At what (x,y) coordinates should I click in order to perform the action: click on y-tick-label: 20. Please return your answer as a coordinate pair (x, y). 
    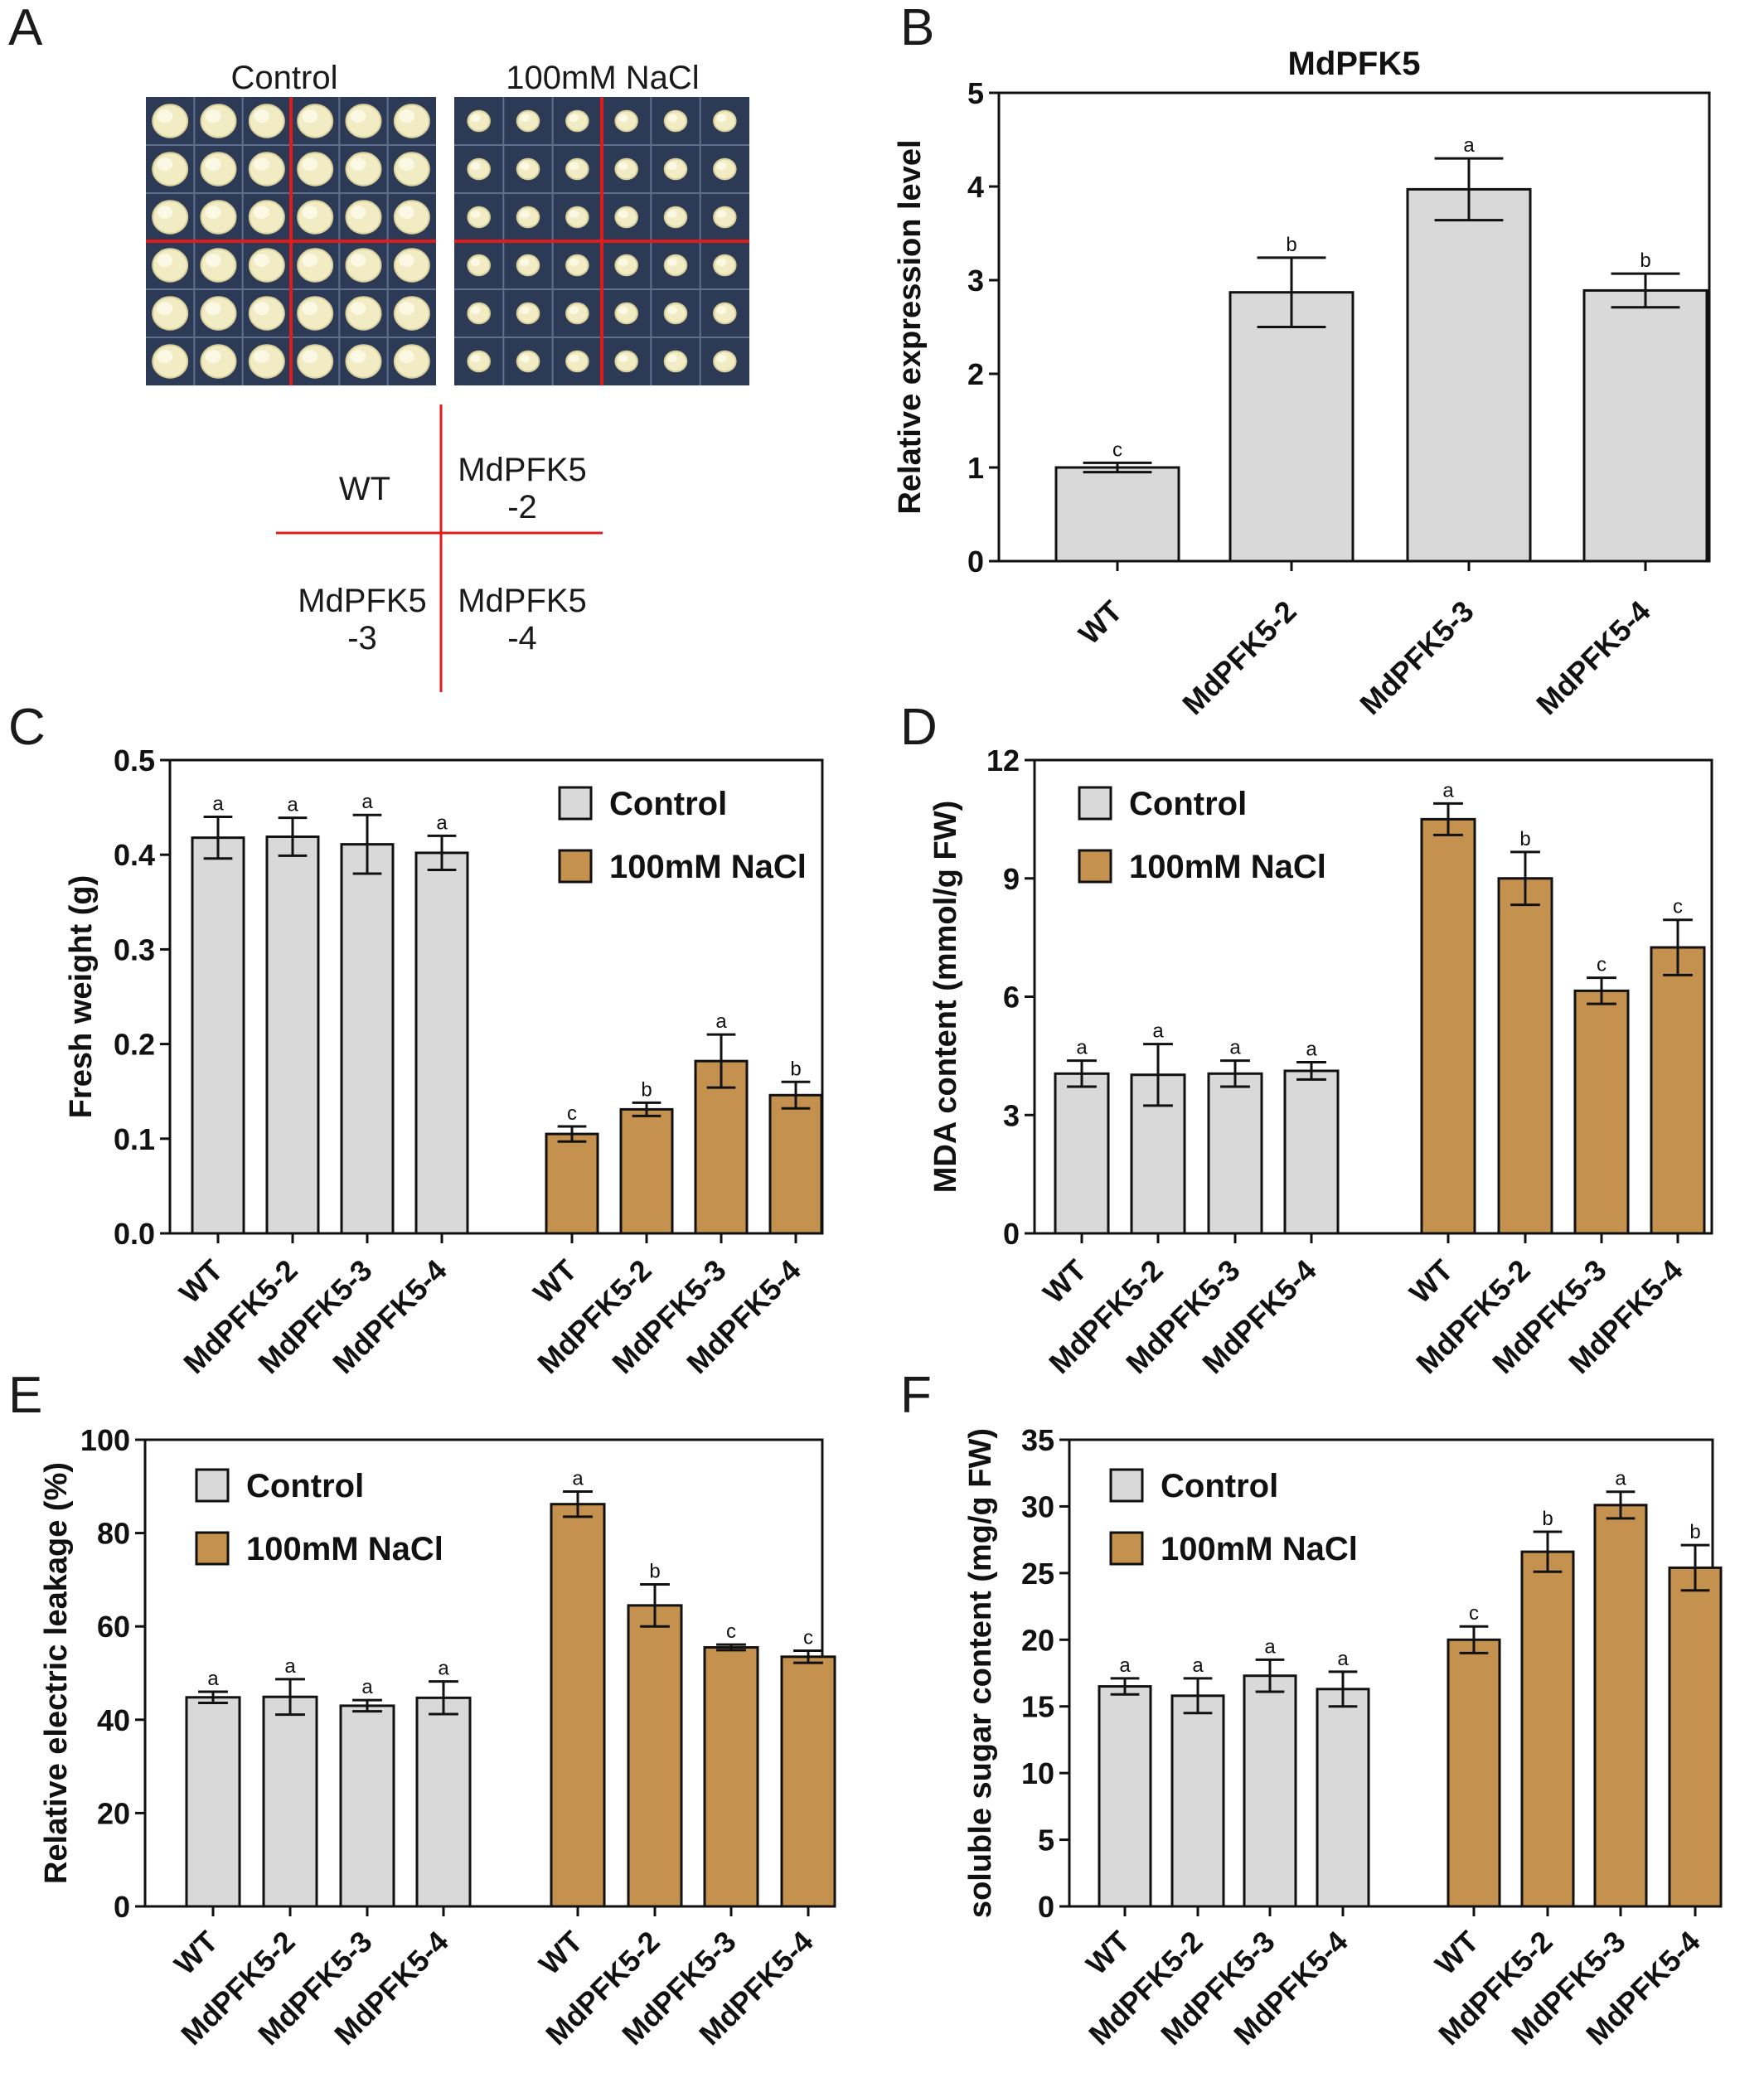
    Looking at the image, I should click on (1037, 1640).